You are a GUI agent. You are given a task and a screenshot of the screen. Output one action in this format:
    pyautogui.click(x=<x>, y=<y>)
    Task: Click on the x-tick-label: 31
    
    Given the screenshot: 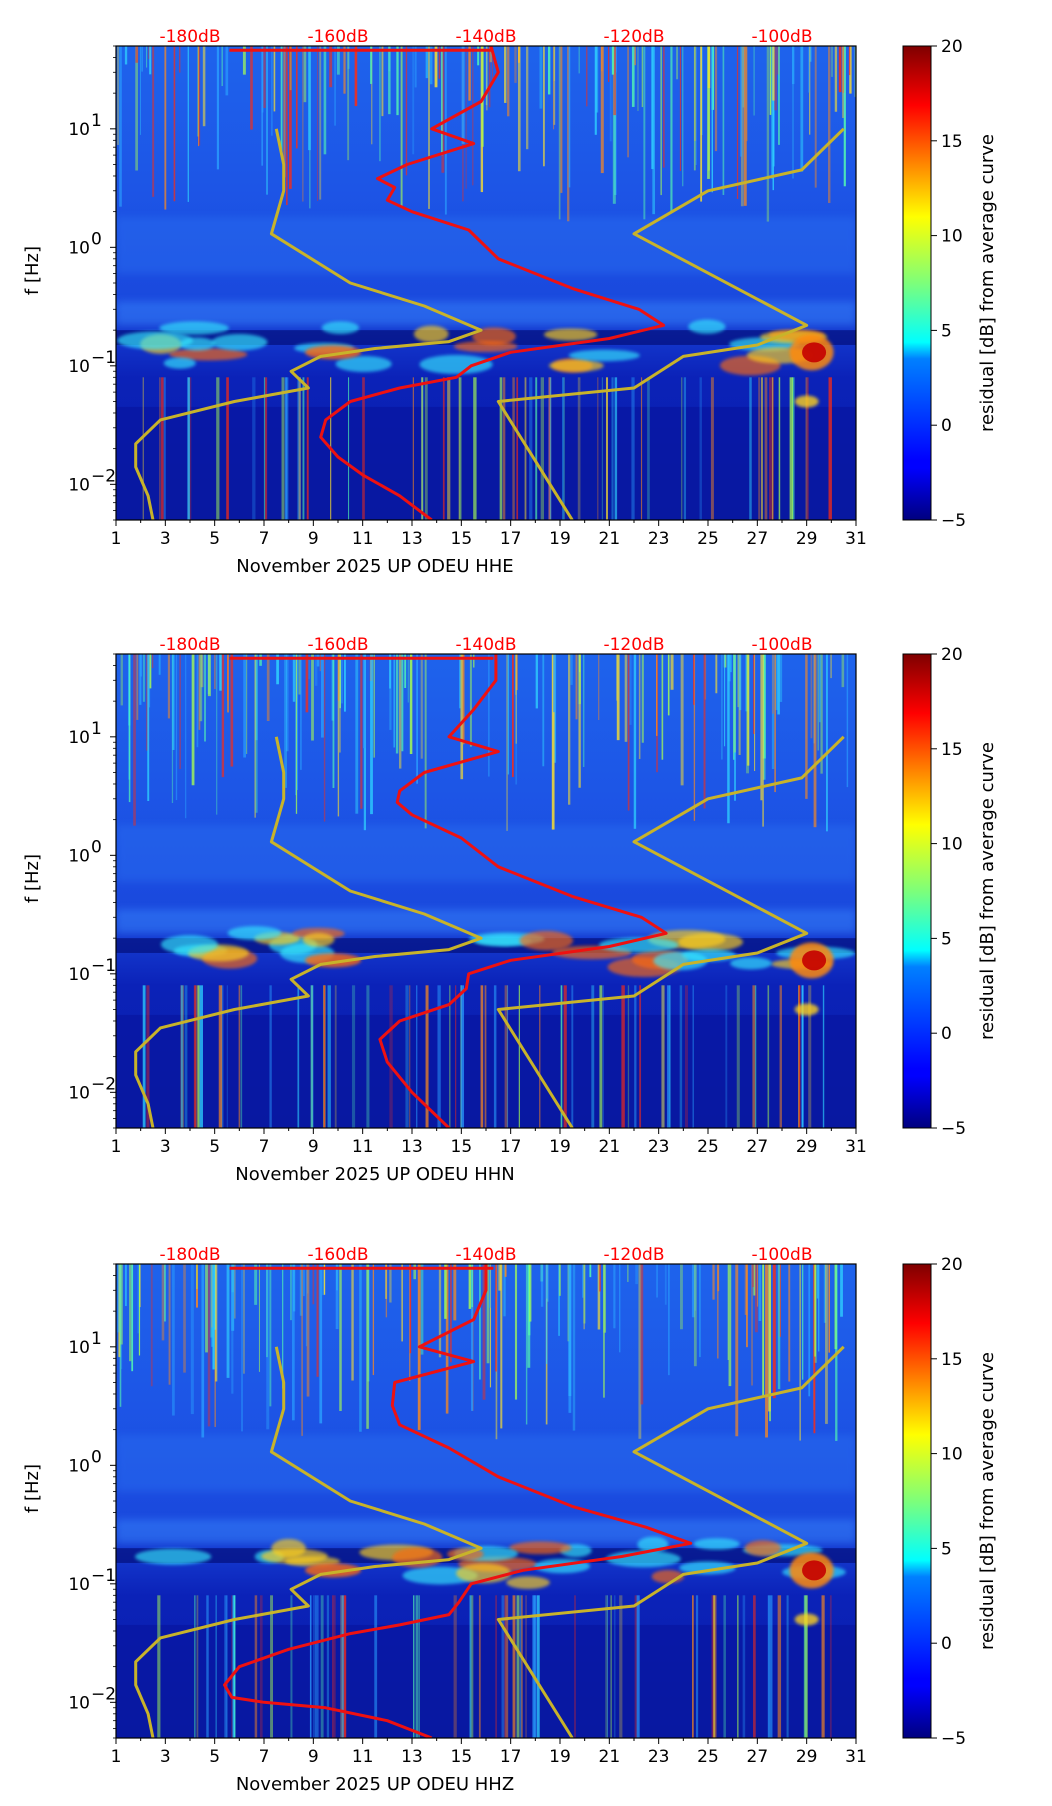 What is the action you would take?
    pyautogui.click(x=856, y=1147)
    